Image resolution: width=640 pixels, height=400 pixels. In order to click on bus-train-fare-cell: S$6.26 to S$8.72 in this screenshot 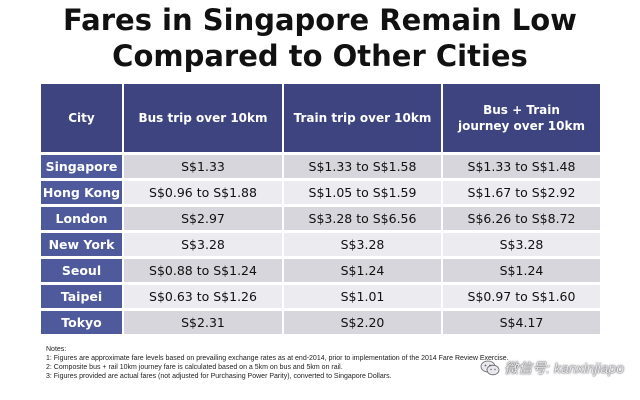, I will do `click(521, 219)`.